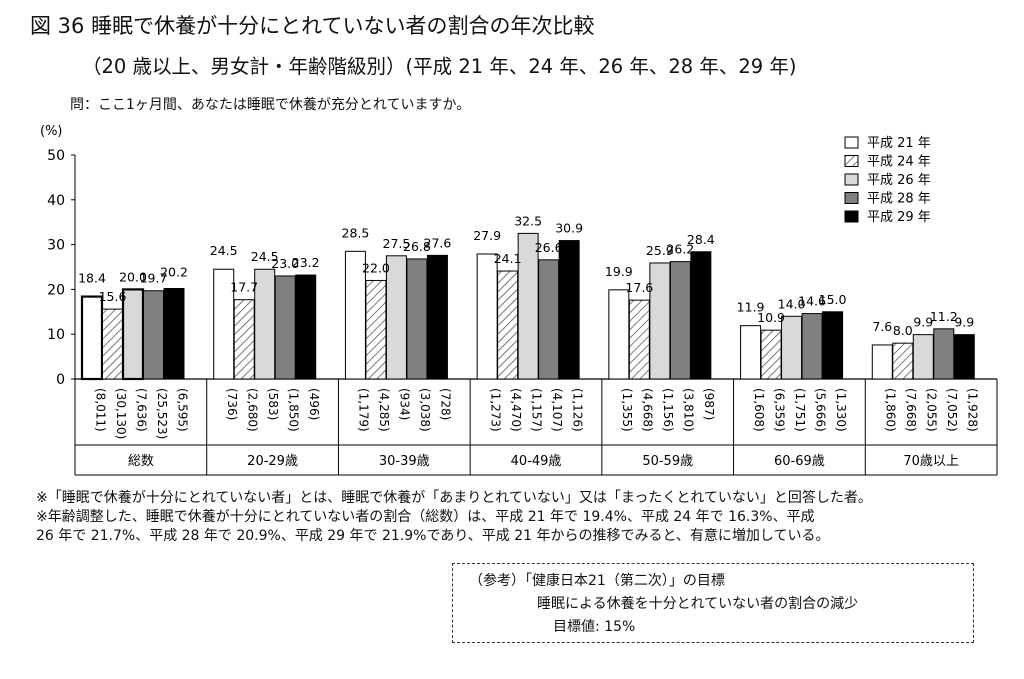  Describe the element at coordinates (508, 258) in the screenshot. I see `bar-value-label: 24.1` at that location.